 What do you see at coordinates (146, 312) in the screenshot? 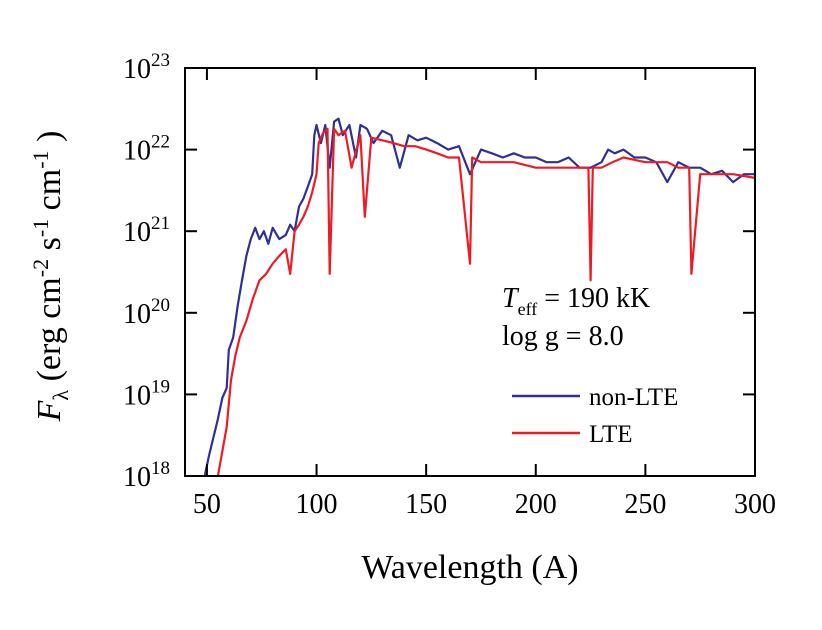
I see `y-tick-label: 1020` at bounding box center [146, 312].